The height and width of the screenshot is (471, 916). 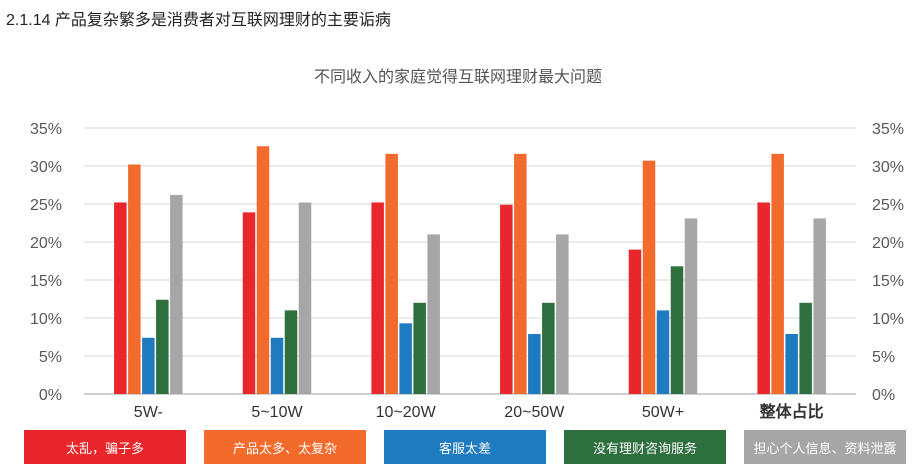 What do you see at coordinates (888, 319) in the screenshot?
I see `y-tick-label-right: 10%` at bounding box center [888, 319].